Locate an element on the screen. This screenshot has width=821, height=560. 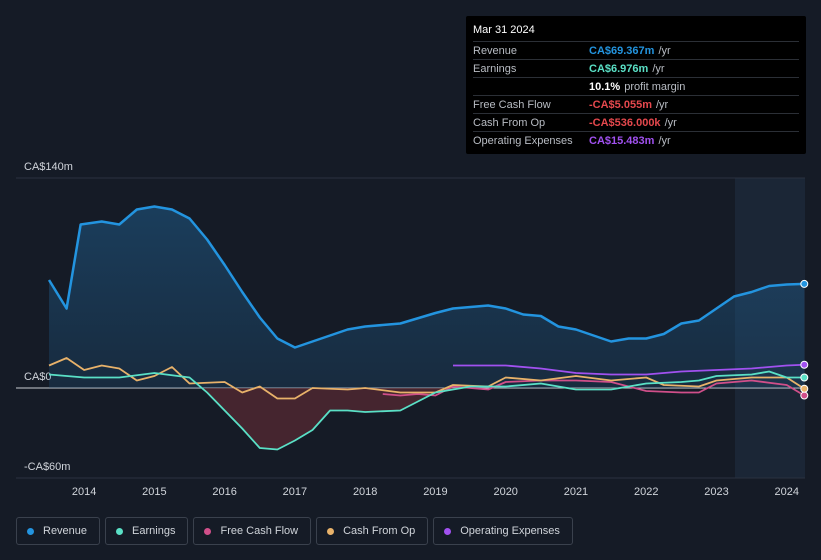
x-tick-label: 2022 is located at coordinates (646, 492).